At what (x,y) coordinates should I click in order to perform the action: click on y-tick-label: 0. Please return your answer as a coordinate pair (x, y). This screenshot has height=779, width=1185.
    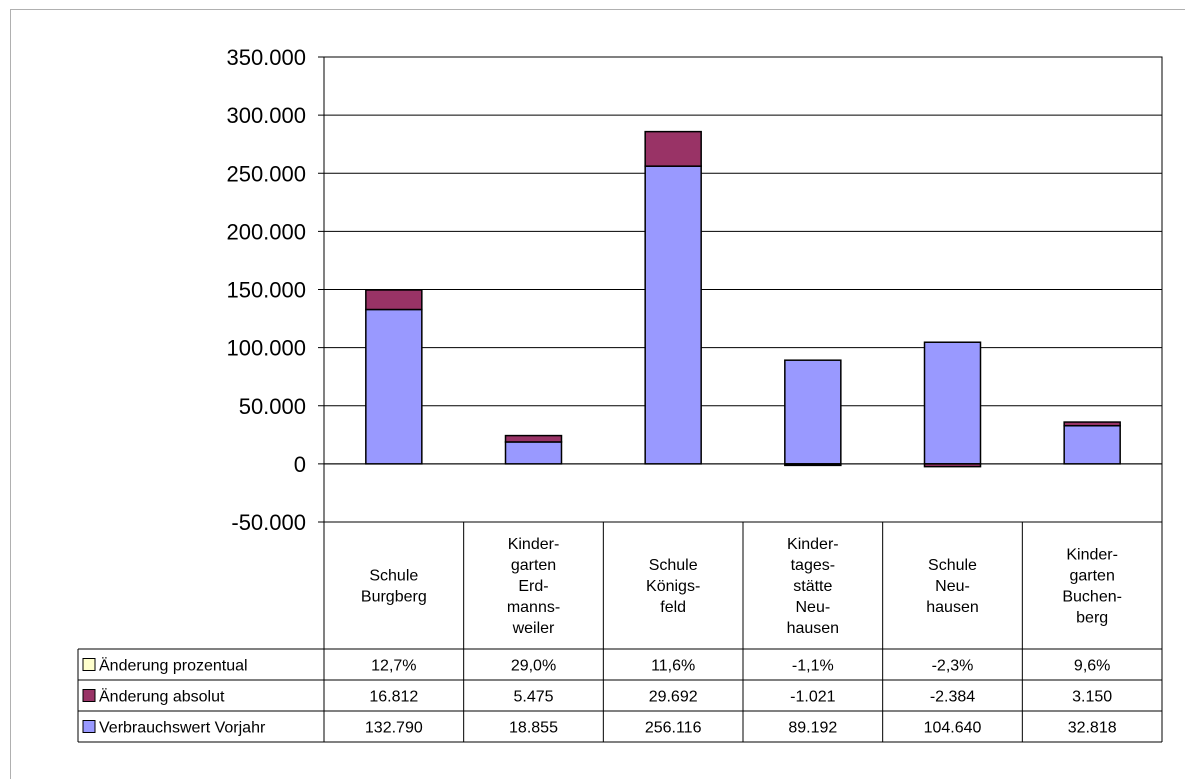
    Looking at the image, I should click on (300, 464).